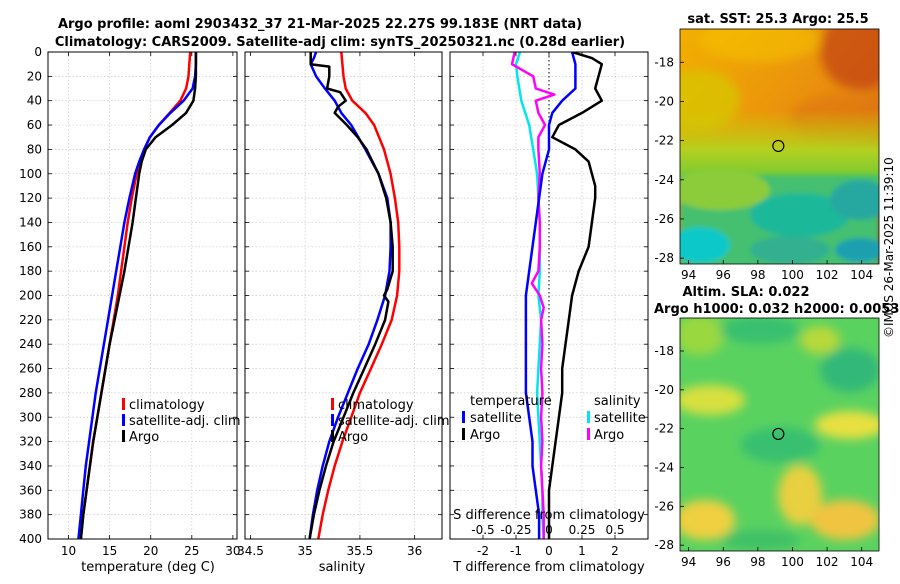 The height and width of the screenshot is (584, 900). What do you see at coordinates (30, 222) in the screenshot?
I see `depth-tick-label: 140` at bounding box center [30, 222].